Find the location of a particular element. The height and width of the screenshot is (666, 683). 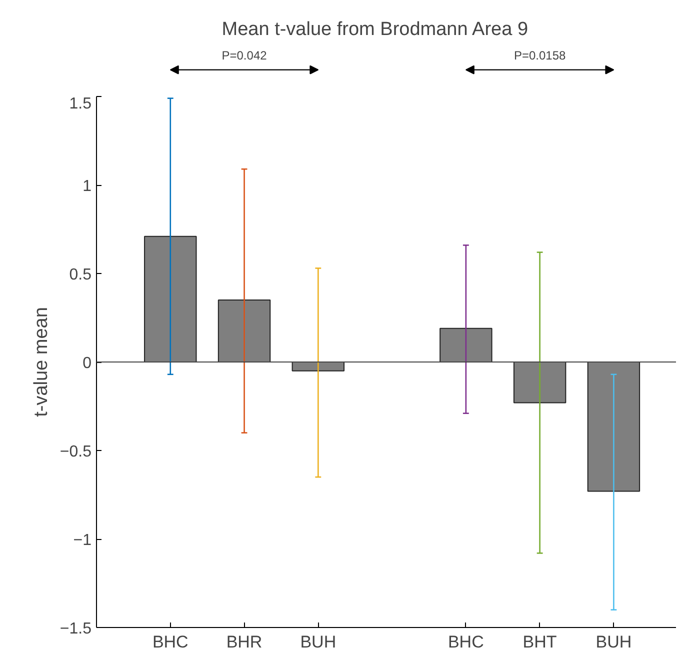

y-axis-title: t-value mean is located at coordinates (41, 362).